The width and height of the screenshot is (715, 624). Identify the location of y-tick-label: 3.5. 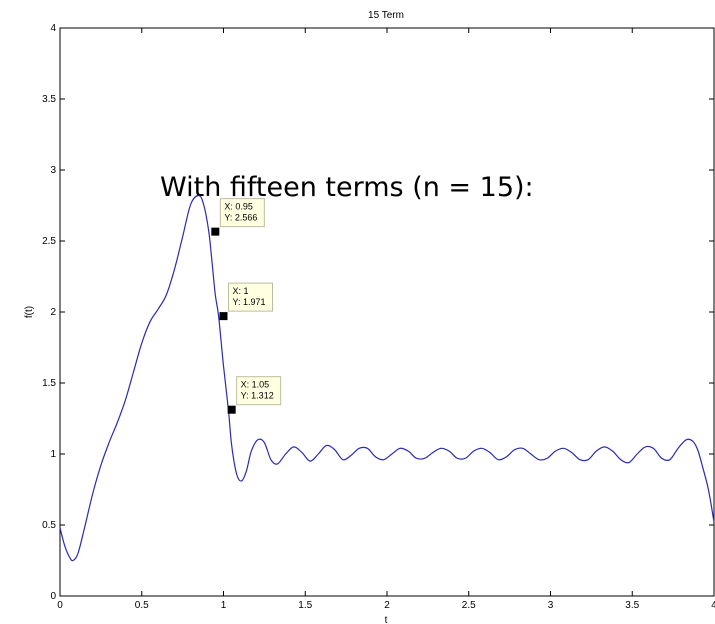
(49, 99).